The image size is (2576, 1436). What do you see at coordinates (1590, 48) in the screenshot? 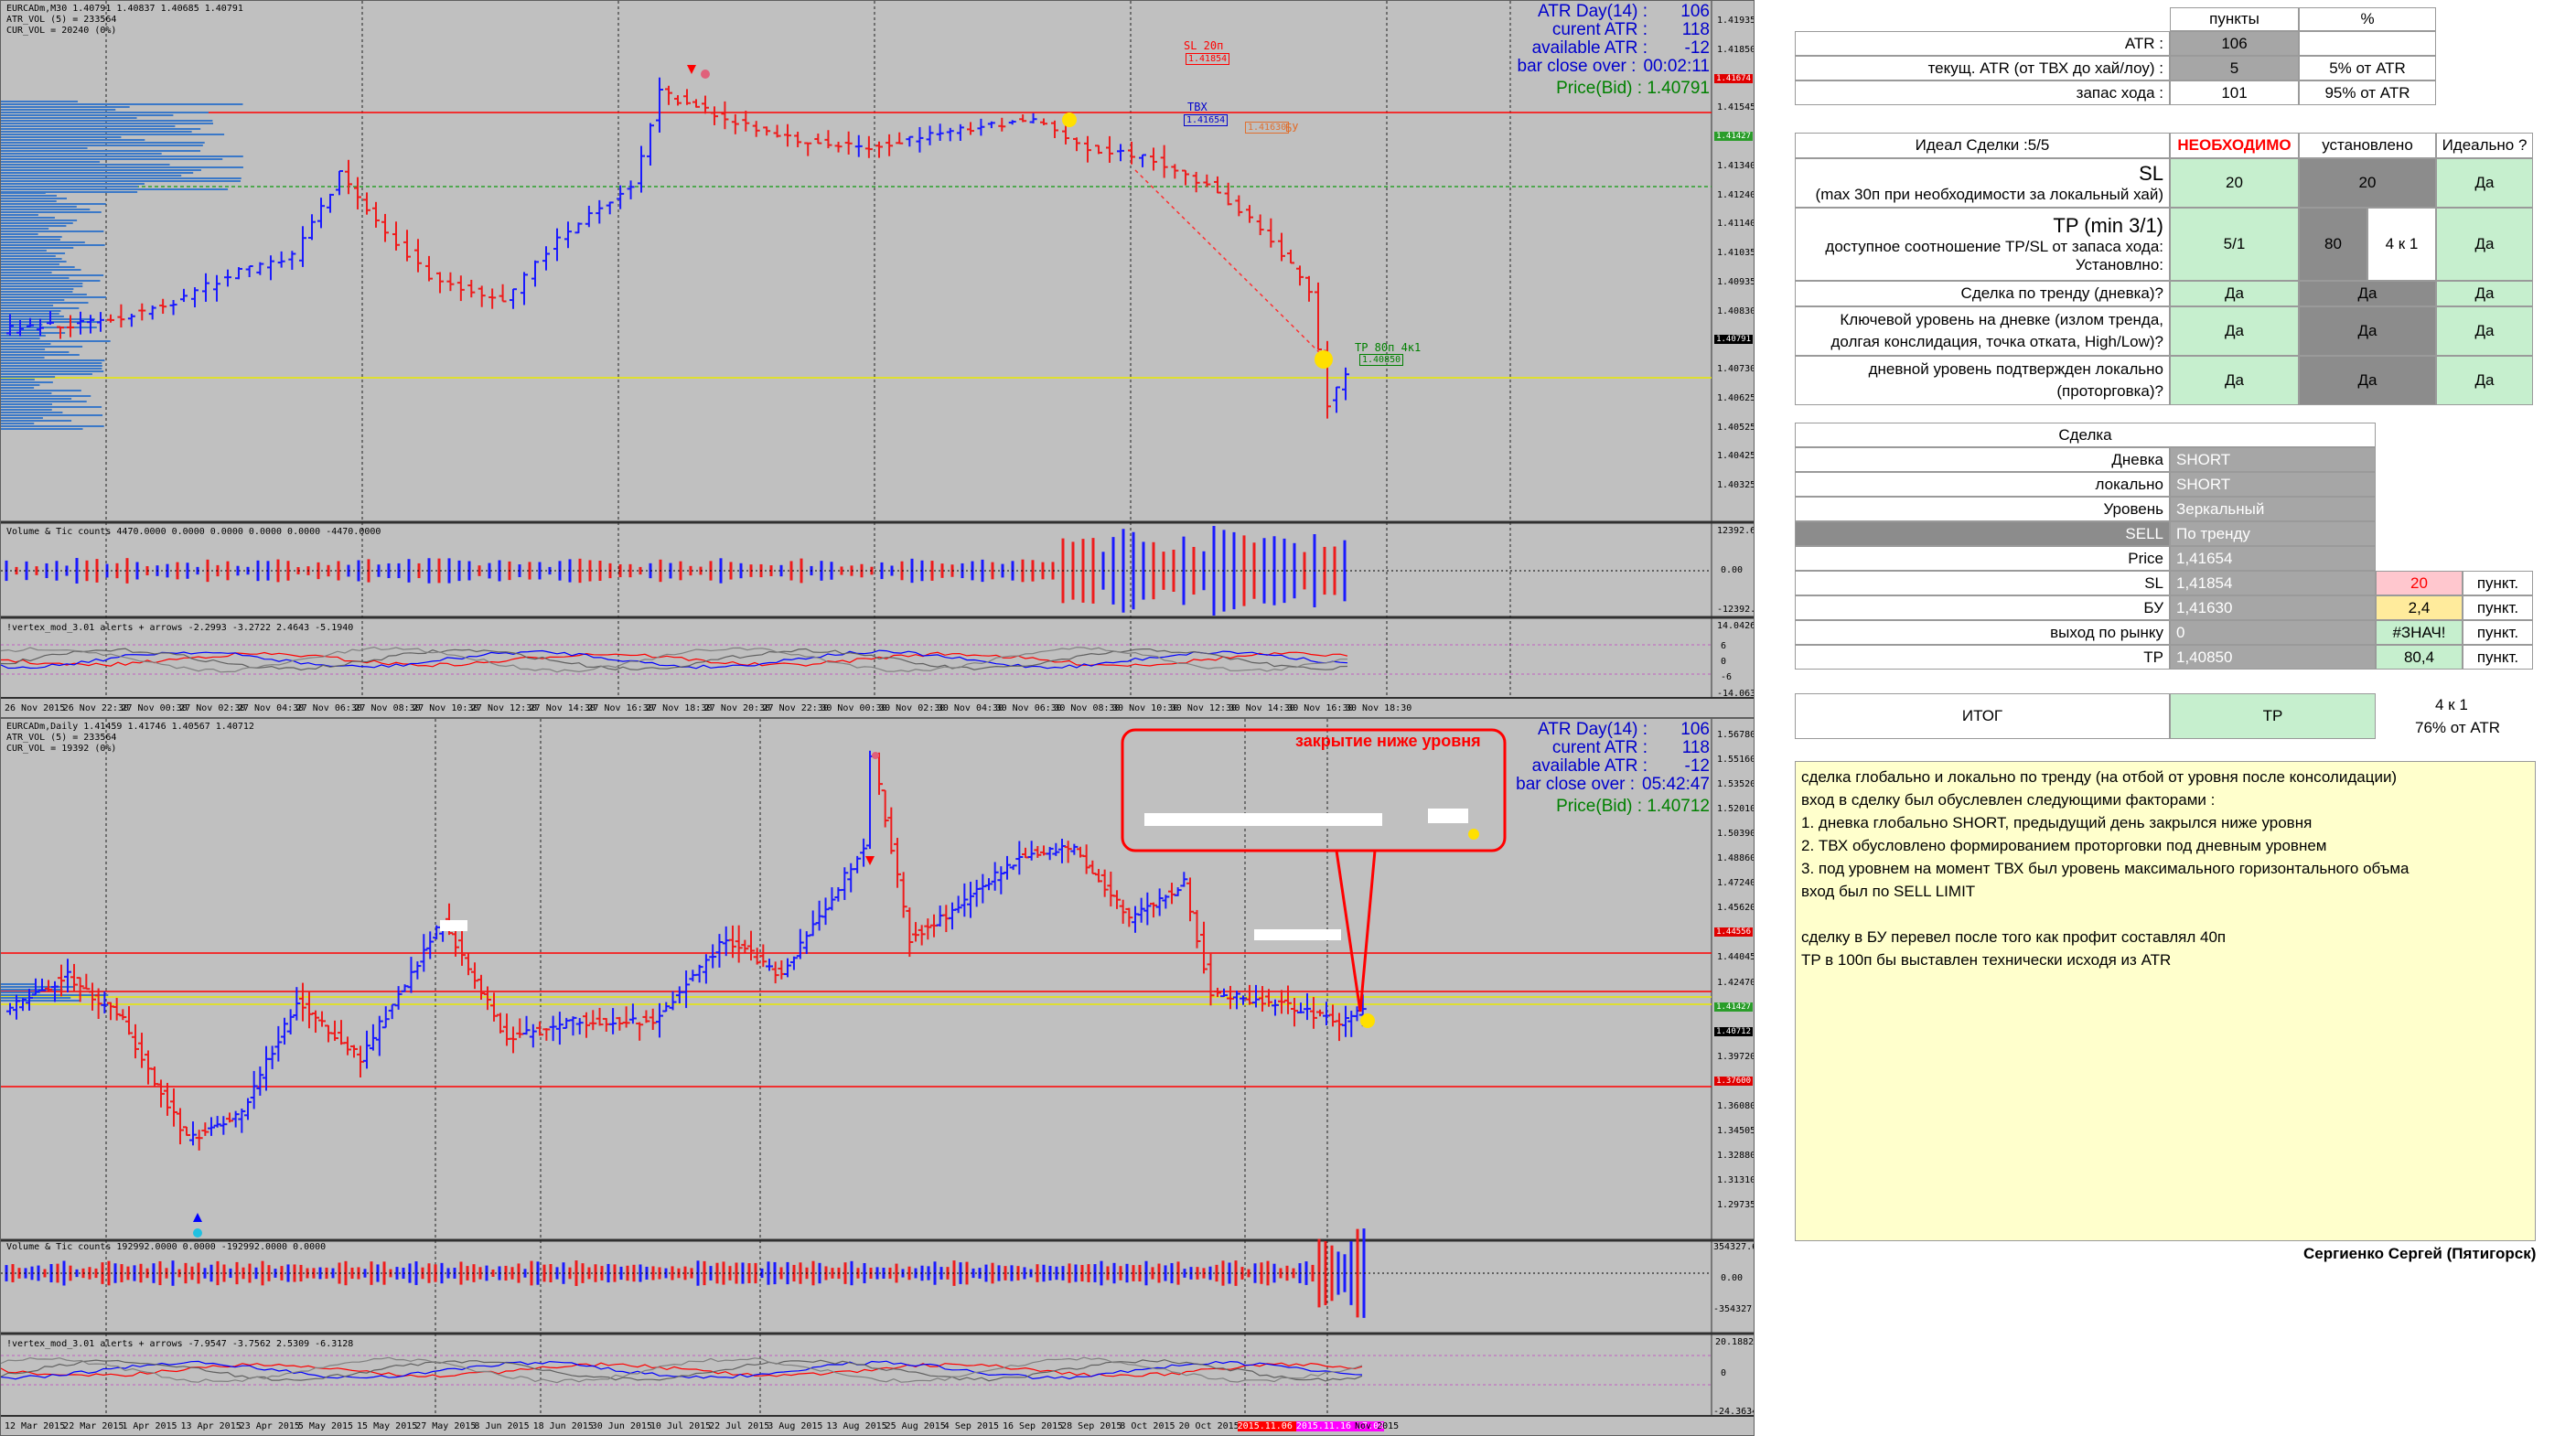
I see `available-atr-label: available ATR :` at bounding box center [1590, 48].